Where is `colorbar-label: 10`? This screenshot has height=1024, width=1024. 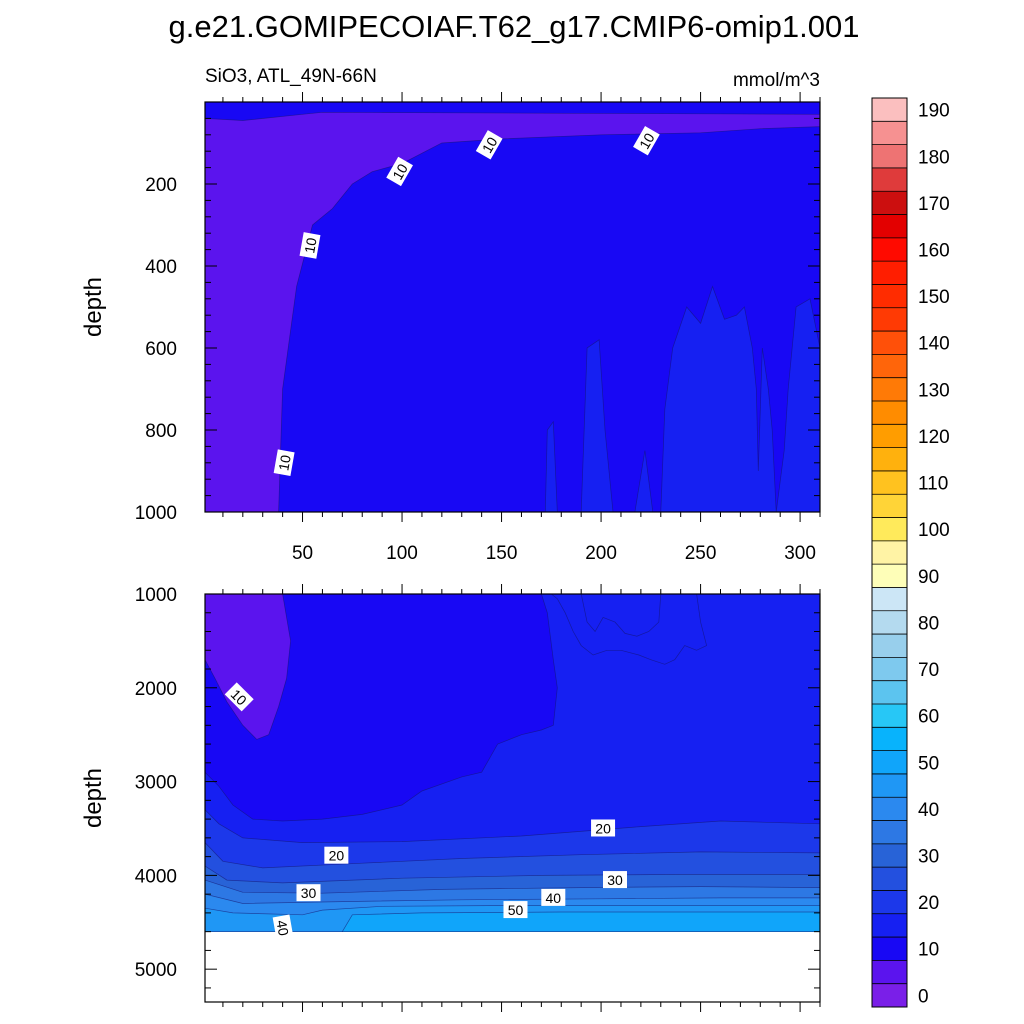
colorbar-label: 10 is located at coordinates (928, 950).